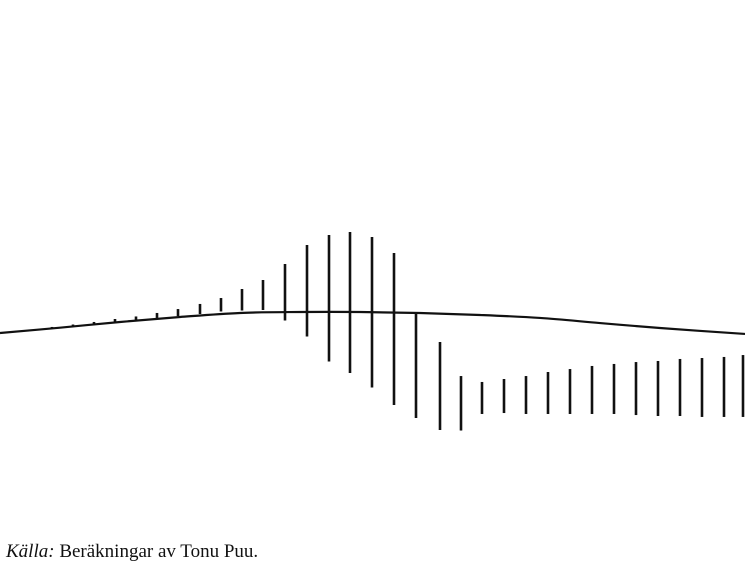 This screenshot has width=745, height=564. I want to click on smooth-curve-line, so click(372, 323).